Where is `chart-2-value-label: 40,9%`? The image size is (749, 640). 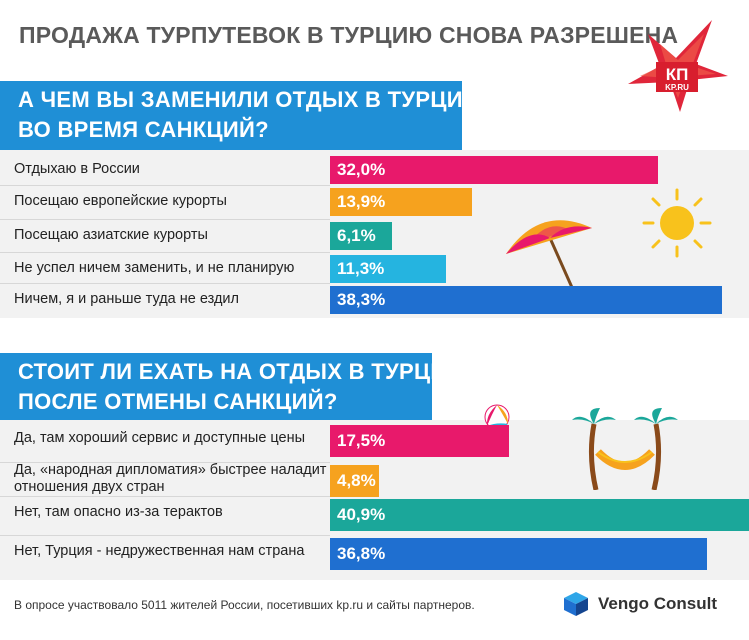
chart-2-value-label: 40,9% is located at coordinates (361, 514).